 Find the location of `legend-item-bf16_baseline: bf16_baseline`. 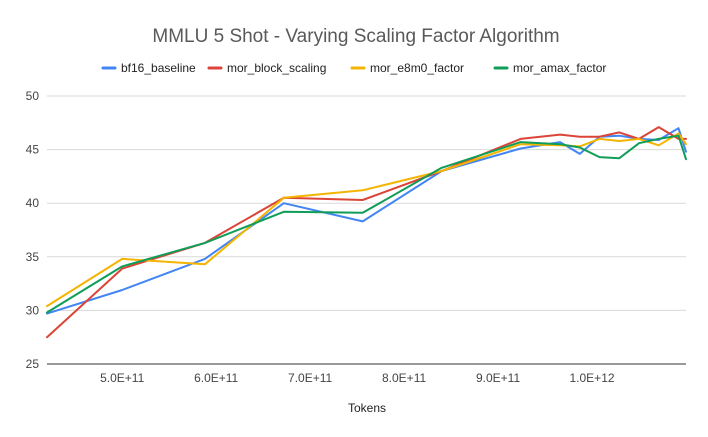

legend-item-bf16_baseline: bf16_baseline is located at coordinates (148, 68).